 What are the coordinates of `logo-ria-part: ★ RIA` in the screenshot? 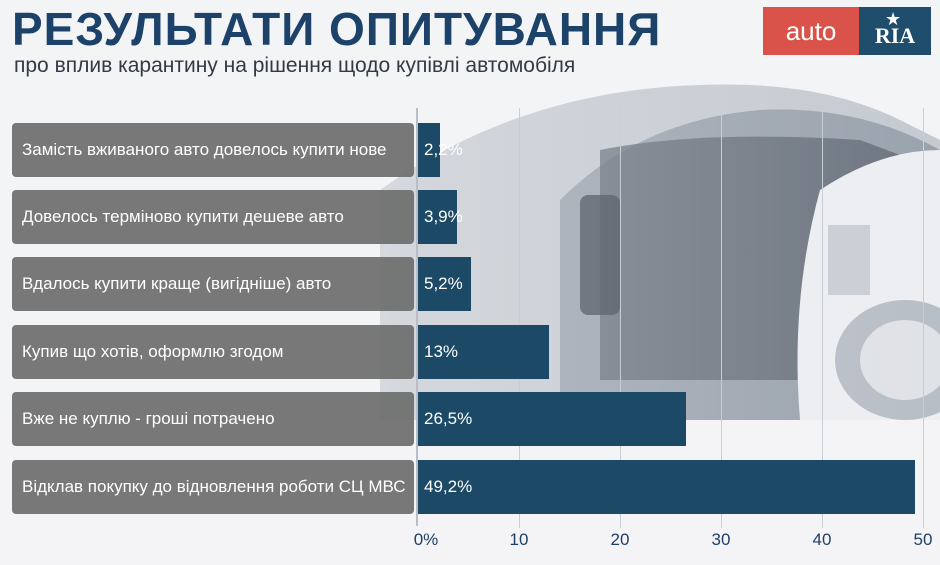 It's located at (895, 31).